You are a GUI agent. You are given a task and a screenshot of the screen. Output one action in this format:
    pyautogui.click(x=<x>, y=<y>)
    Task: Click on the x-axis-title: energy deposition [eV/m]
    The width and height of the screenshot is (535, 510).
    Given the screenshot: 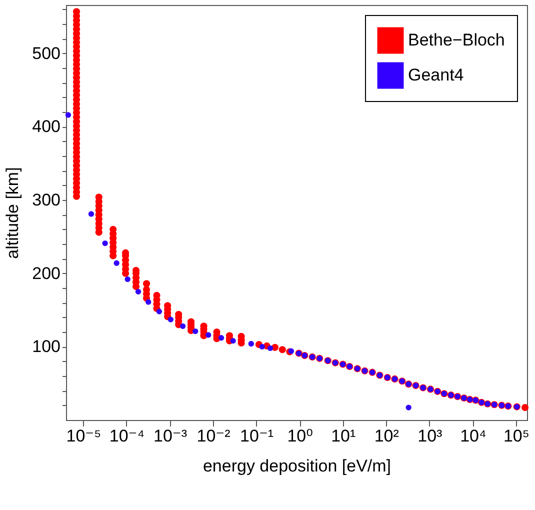 What is the action you would take?
    pyautogui.click(x=297, y=466)
    